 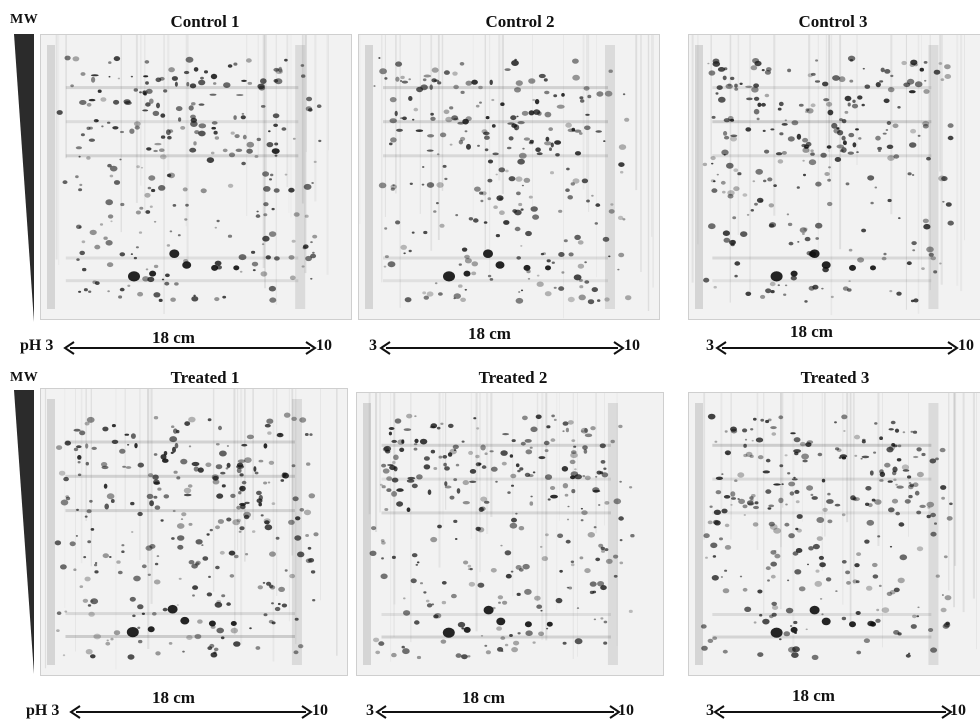 What do you see at coordinates (370, 710) in the screenshot?
I see `ph-axis-left-end-treated-2: 3` at bounding box center [370, 710].